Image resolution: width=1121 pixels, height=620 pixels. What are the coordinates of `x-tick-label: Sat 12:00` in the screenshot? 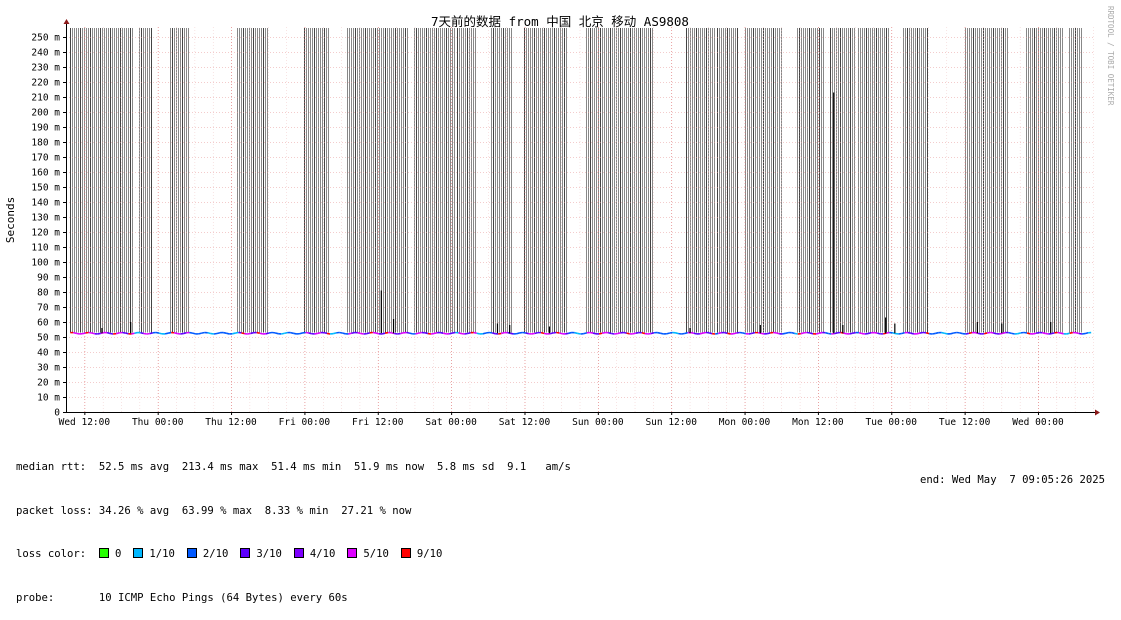 It's located at (525, 422).